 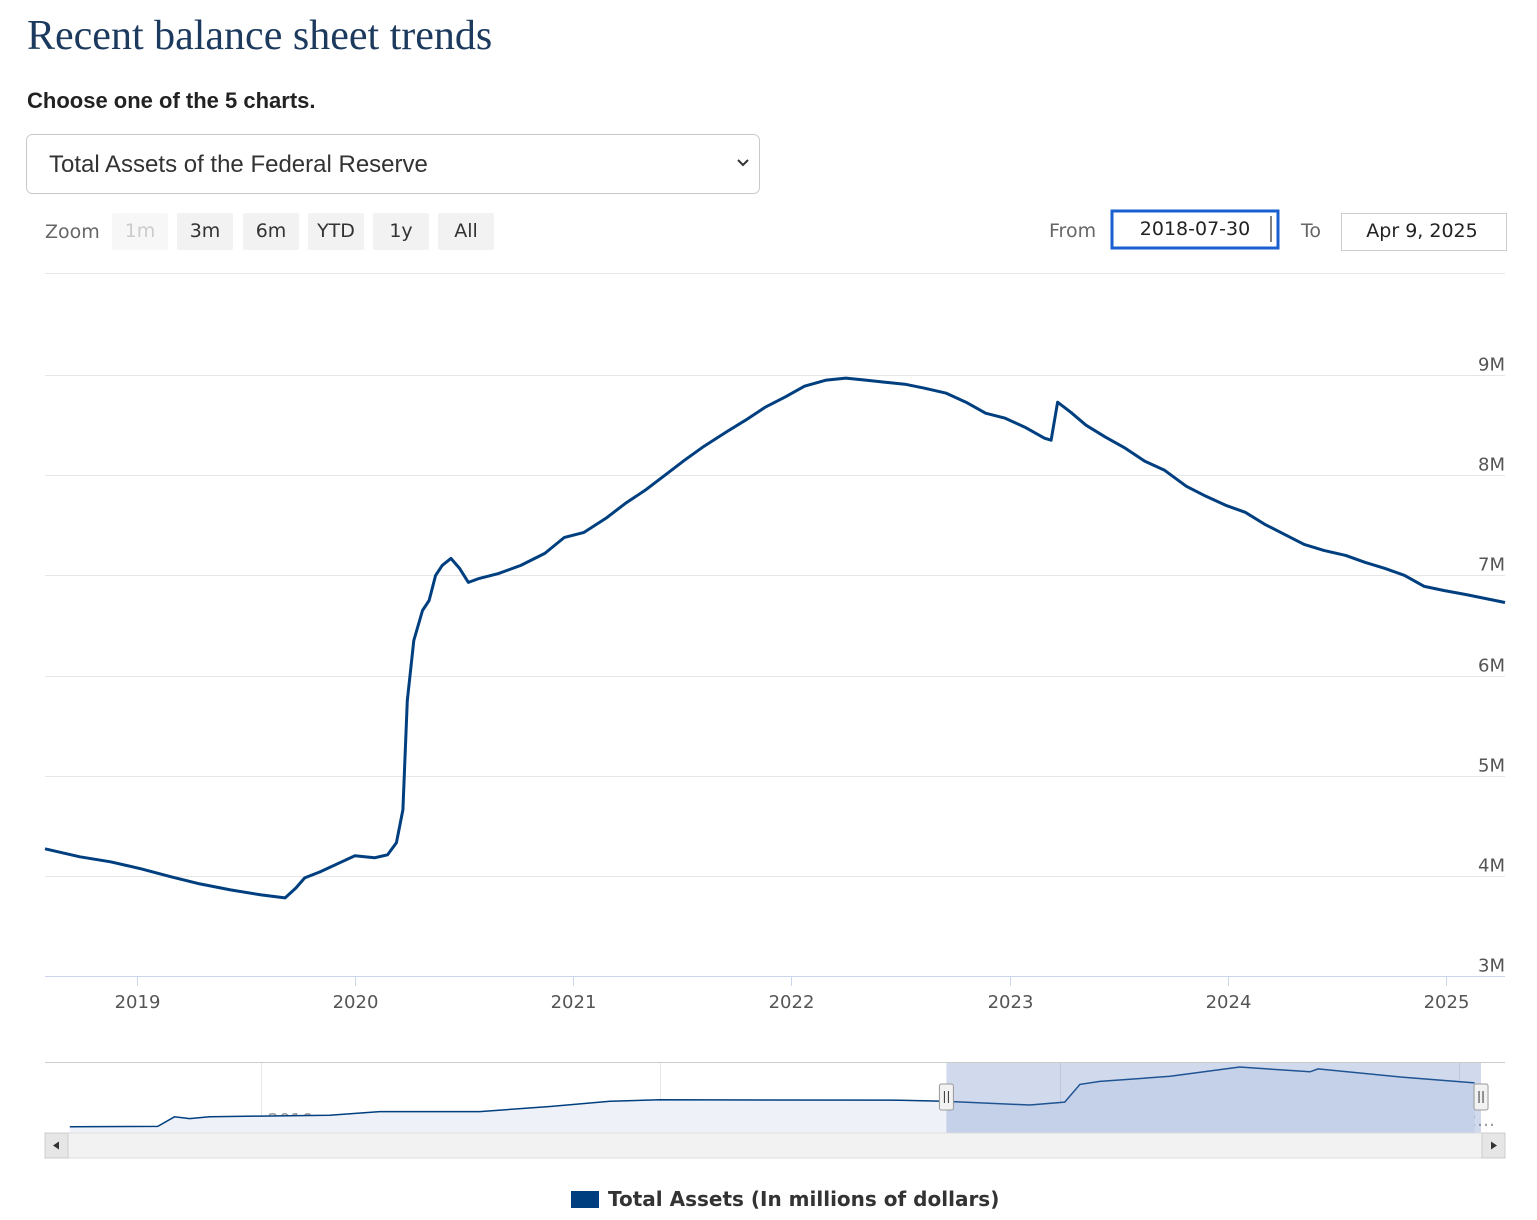 What do you see at coordinates (1491, 766) in the screenshot?
I see `y-tick-label: 5M` at bounding box center [1491, 766].